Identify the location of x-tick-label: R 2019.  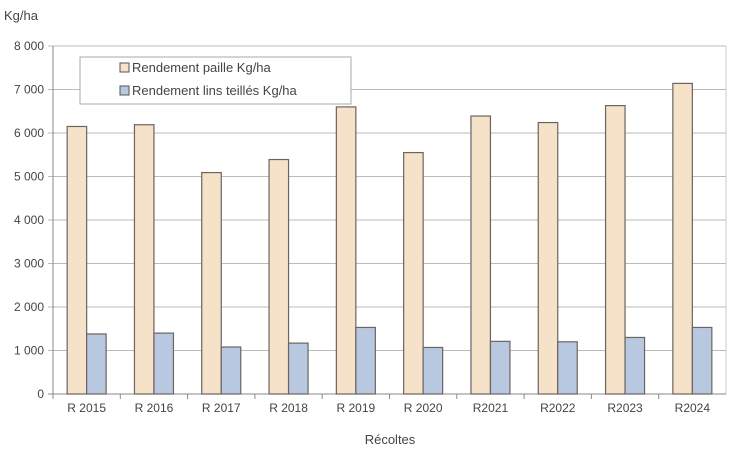
(355, 408).